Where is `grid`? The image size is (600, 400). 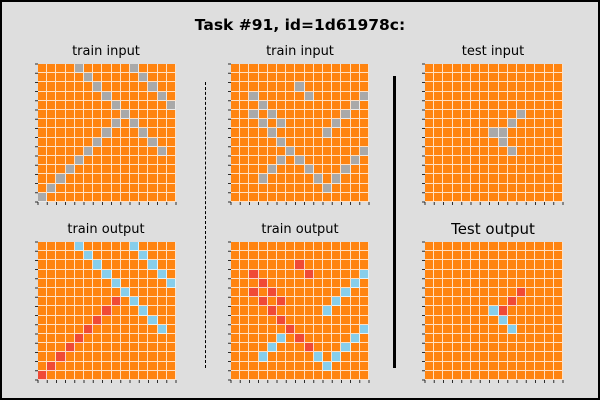
grid is located at coordinates (107, 133).